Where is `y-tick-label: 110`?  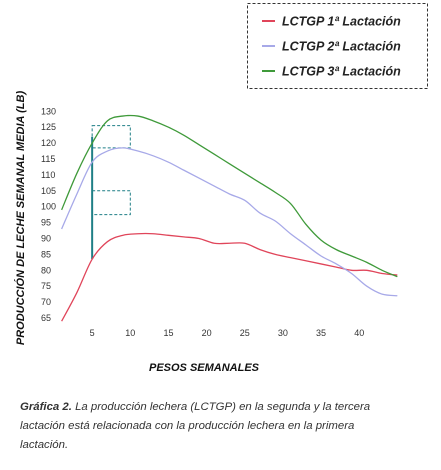
y-tick-label: 110 is located at coordinates (48, 175).